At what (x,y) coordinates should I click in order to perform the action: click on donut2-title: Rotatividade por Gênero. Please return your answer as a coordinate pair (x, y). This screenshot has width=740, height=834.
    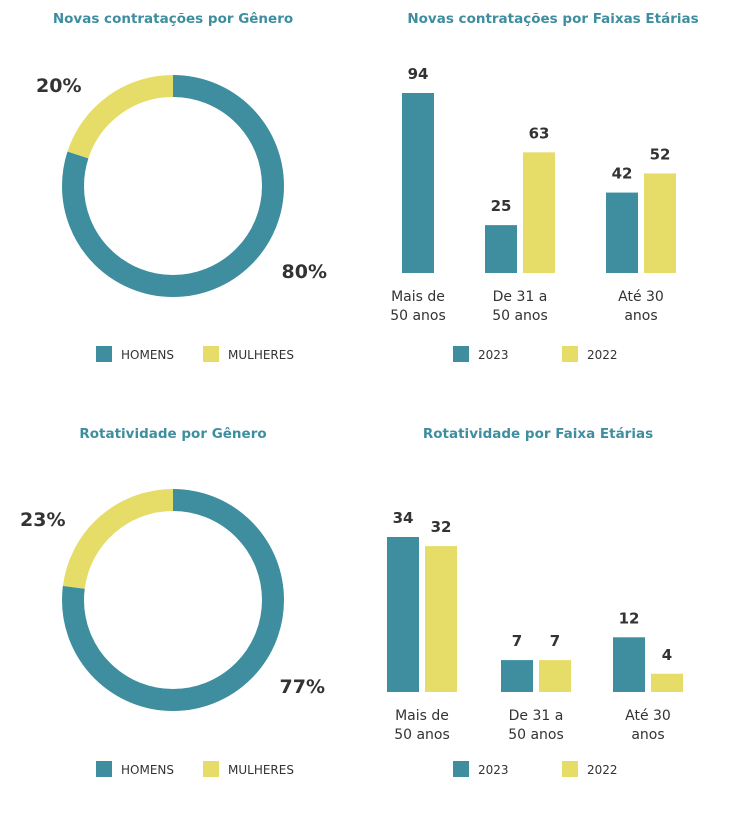
    Looking at the image, I should click on (173, 434).